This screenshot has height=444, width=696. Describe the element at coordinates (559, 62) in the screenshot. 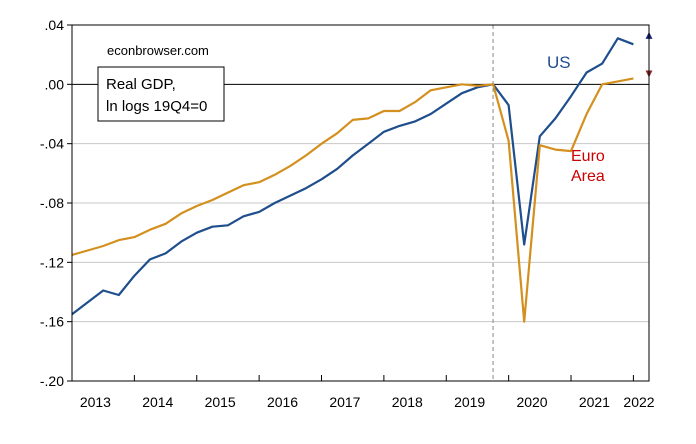

I see `us-label: US` at that location.